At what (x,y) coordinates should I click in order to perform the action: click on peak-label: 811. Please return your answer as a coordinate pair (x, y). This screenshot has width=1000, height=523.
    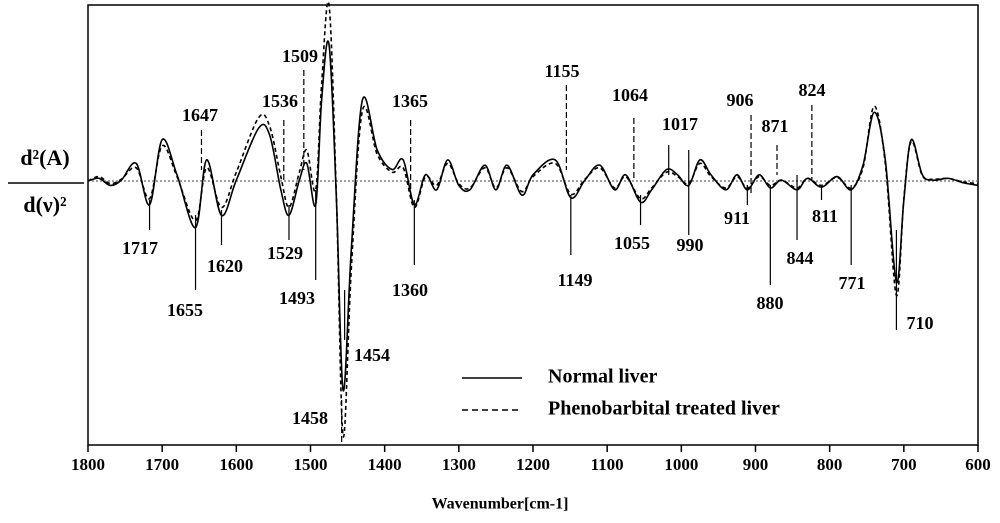
    Looking at the image, I should click on (825, 216).